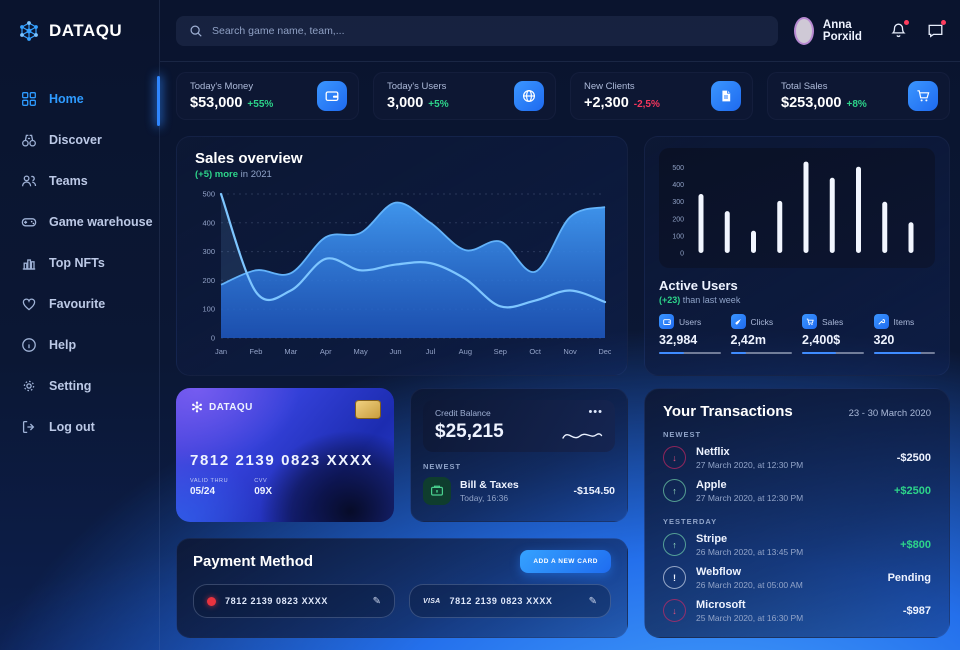  What do you see at coordinates (510, 601) in the screenshot?
I see `payment-card-visa: VISA 7812 2139 0823 XXXX ✎` at bounding box center [510, 601].